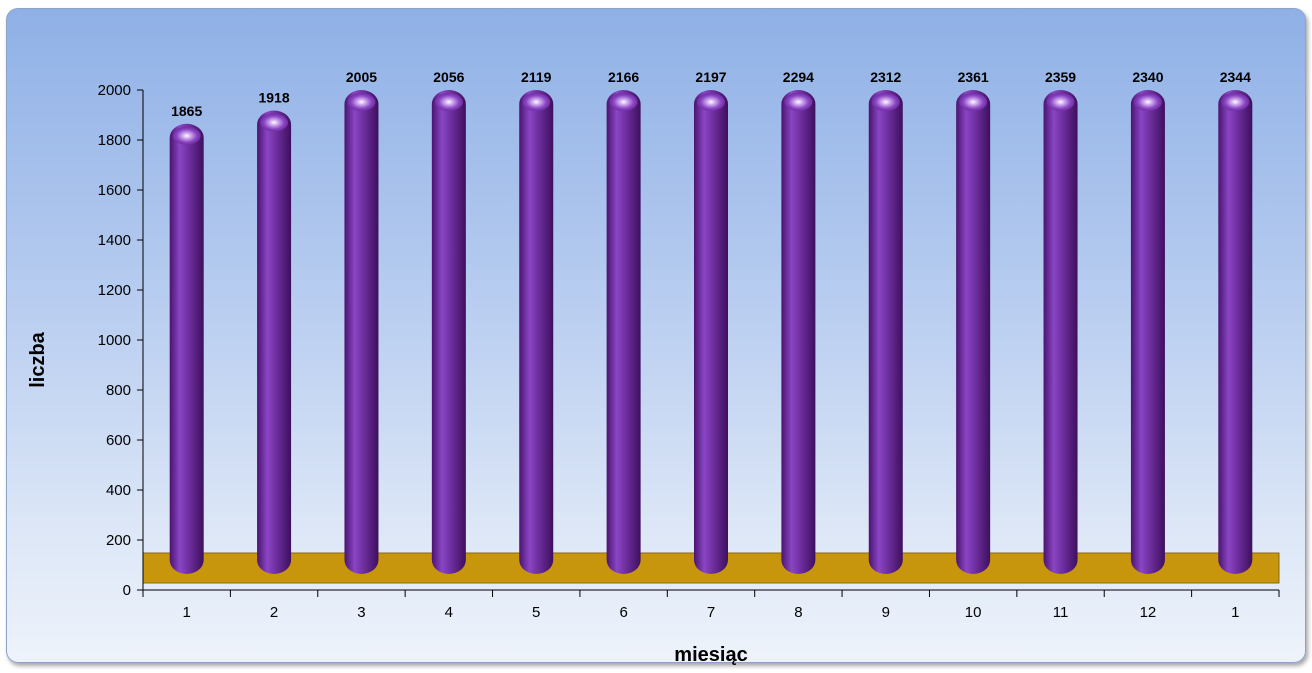 The image size is (1312, 673). I want to click on x-tick-label: 9, so click(886, 612).